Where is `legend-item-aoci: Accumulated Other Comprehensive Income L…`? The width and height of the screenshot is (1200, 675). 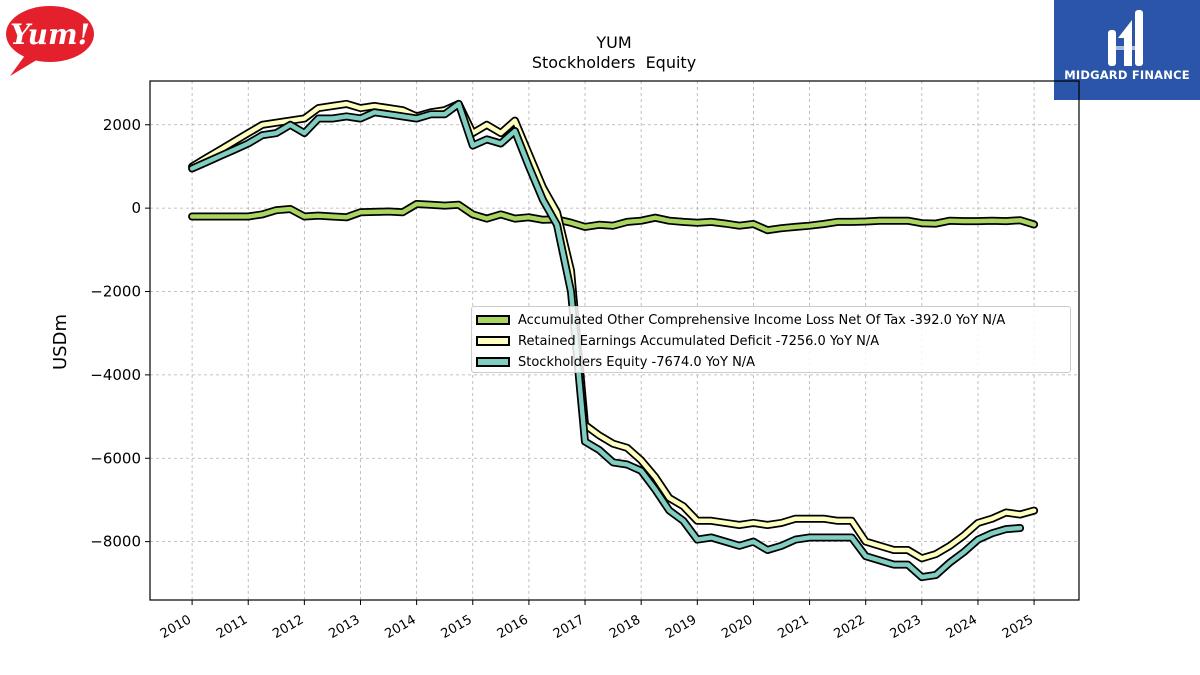 legend-item-aoci: Accumulated Other Comprehensive Income L… is located at coordinates (738, 320).